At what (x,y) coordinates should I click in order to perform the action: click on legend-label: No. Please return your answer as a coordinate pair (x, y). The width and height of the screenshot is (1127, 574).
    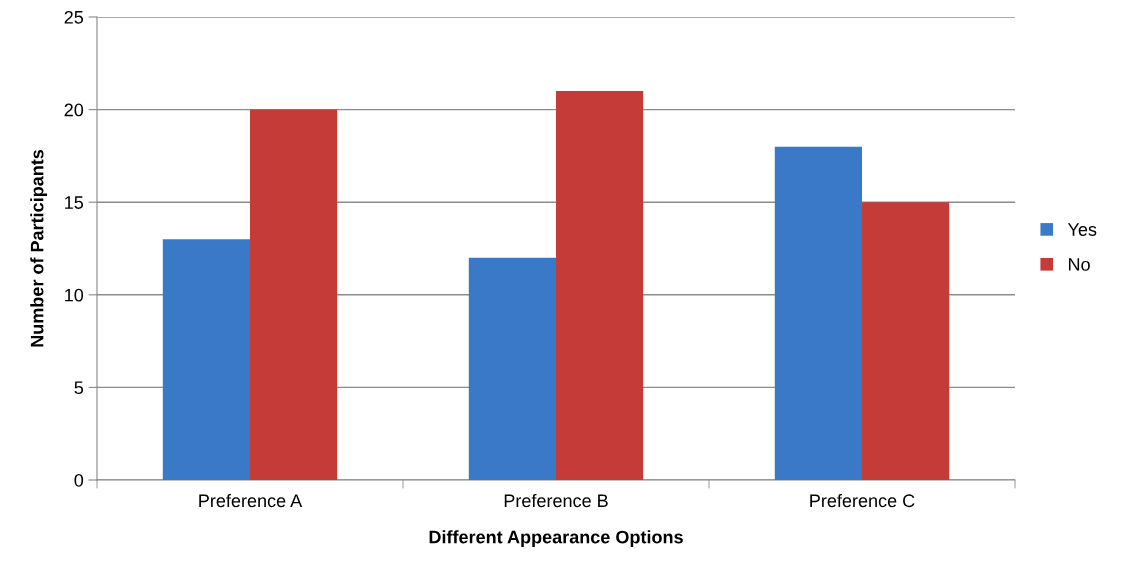
    Looking at the image, I should click on (1079, 264).